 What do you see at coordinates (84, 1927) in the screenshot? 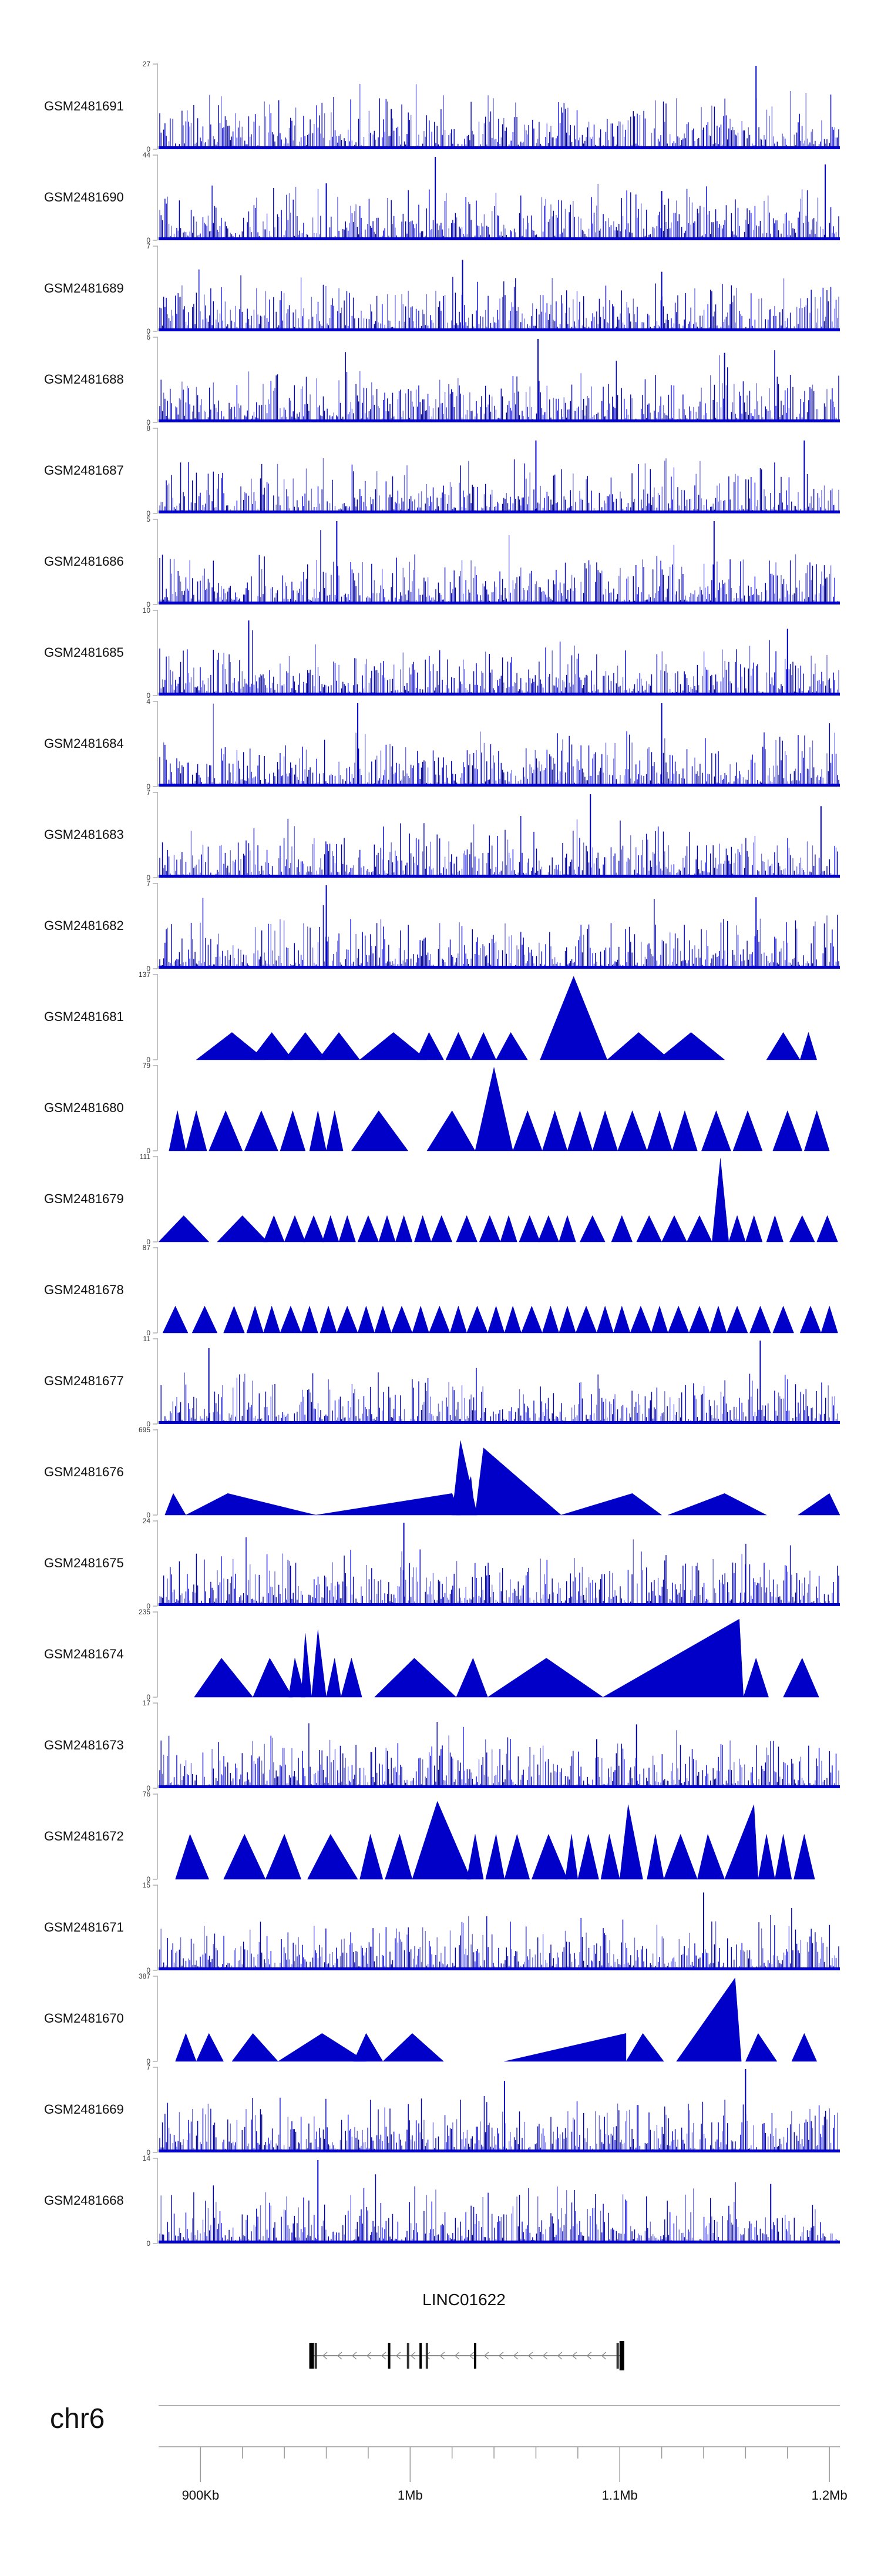
I see `track-label: GSM2481671` at bounding box center [84, 1927].